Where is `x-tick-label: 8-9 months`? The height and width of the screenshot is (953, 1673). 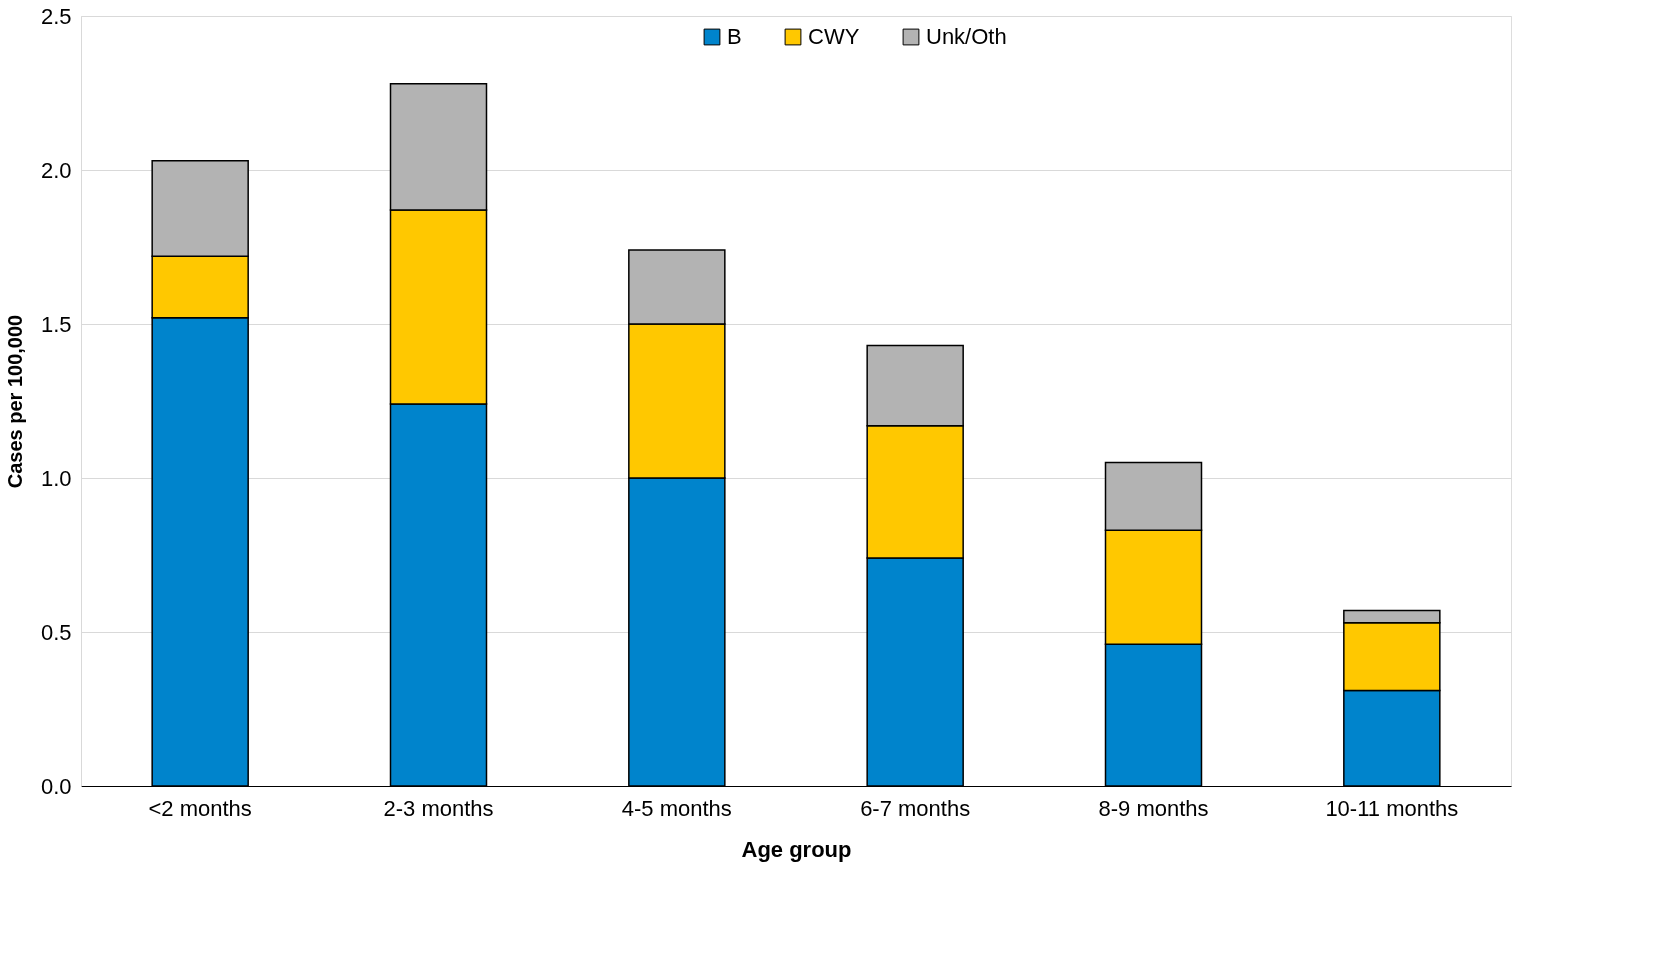
x-tick-label: 8-9 months is located at coordinates (1153, 808).